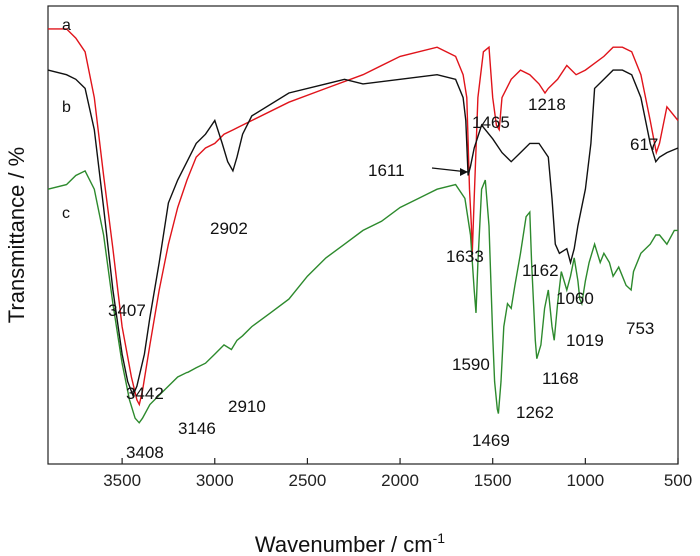  What do you see at coordinates (585, 480) in the screenshot?
I see `x-tick-label: 1000` at bounding box center [585, 480].